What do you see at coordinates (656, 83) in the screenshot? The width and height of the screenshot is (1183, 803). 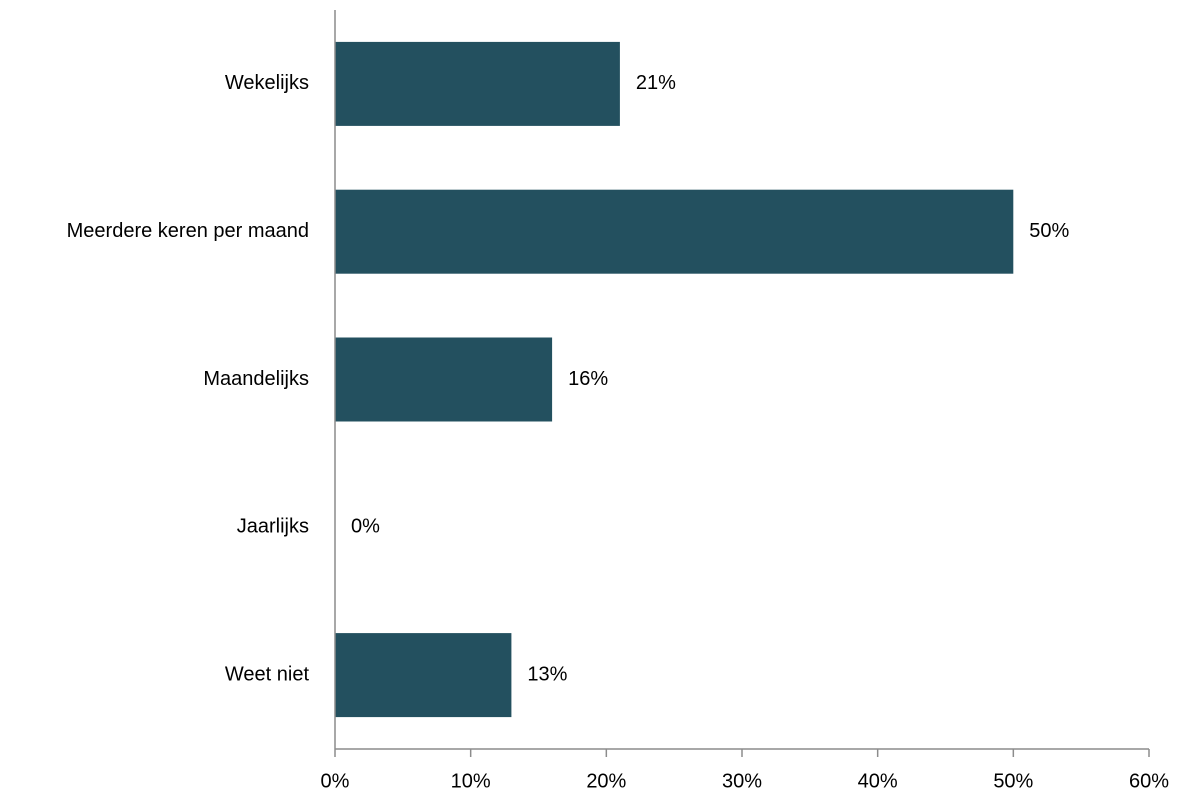 I see `data-label-wekelijks: 21%` at bounding box center [656, 83].